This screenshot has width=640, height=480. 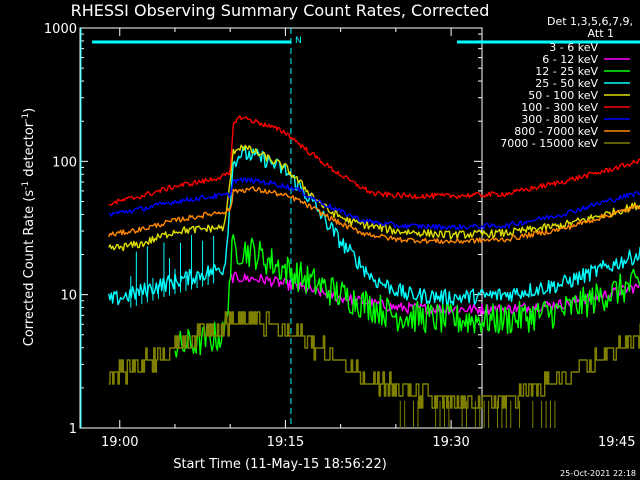 I want to click on y-axis-label: Corrected Count Rate (s-1 detector-1), so click(x=29, y=227).